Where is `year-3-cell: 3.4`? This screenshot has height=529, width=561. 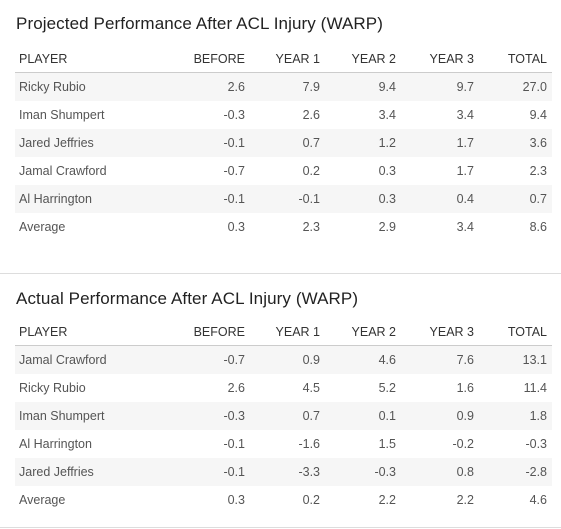 year-3-cell: 3.4 is located at coordinates (465, 227).